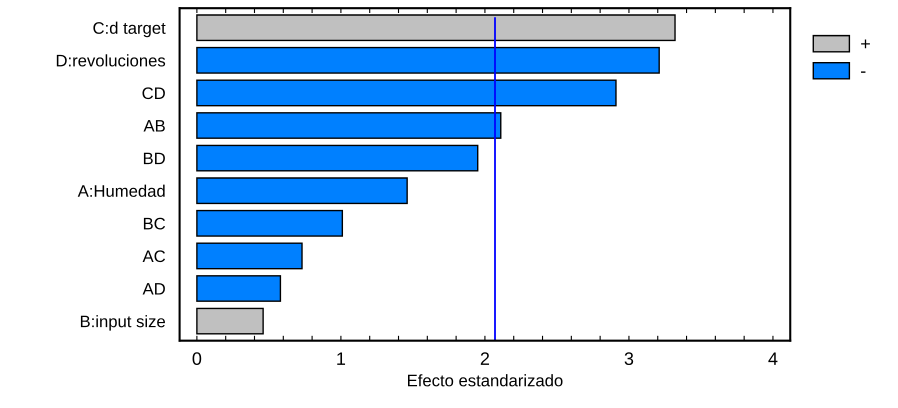  Describe the element at coordinates (154, 256) in the screenshot. I see `y-tick-label: AC` at that location.